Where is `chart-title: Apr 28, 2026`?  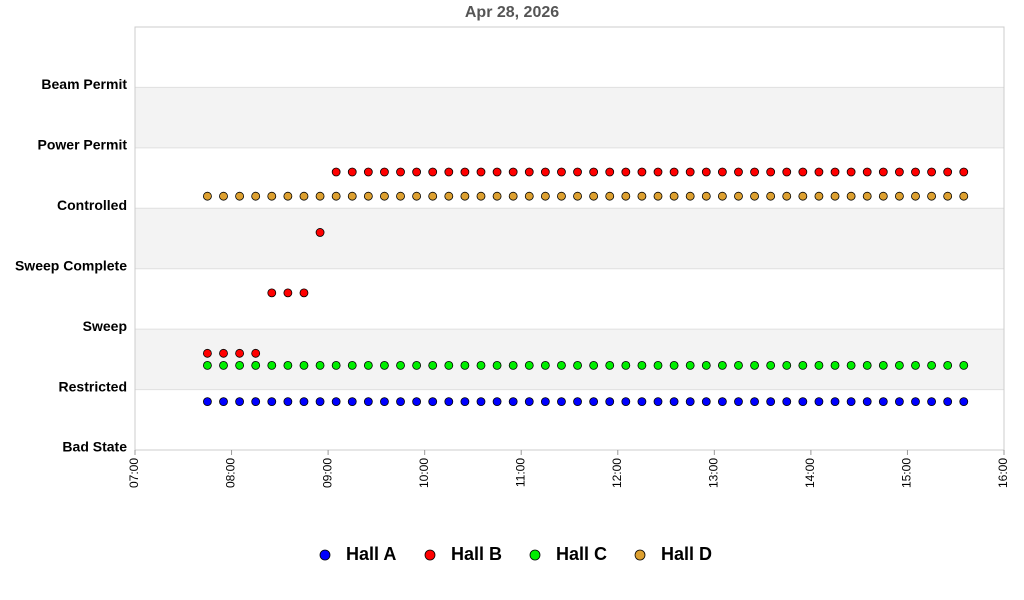
chart-title: Apr 28, 2026 is located at coordinates (512, 12).